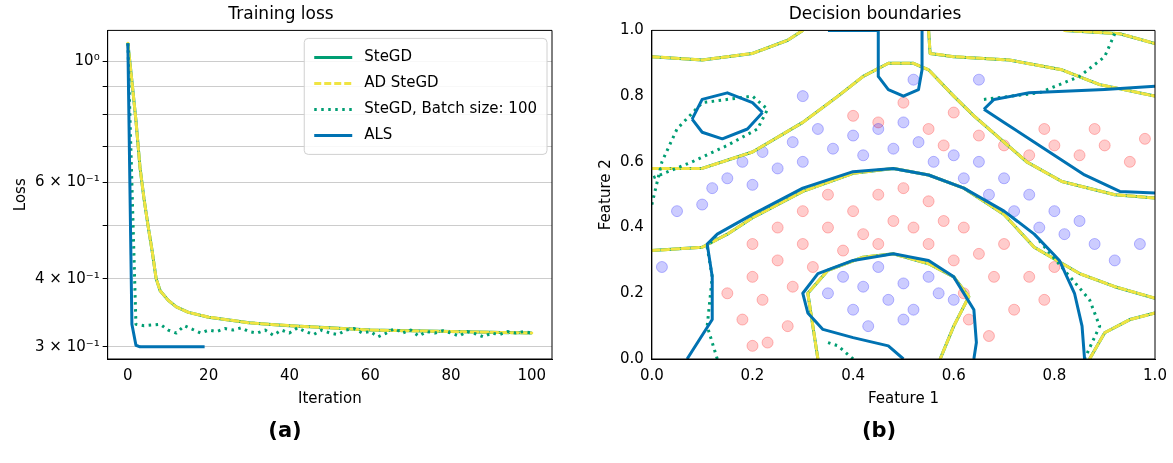 Image resolution: width=1173 pixels, height=463 pixels. I want to click on y-tick-label: 0.8, so click(632, 95).